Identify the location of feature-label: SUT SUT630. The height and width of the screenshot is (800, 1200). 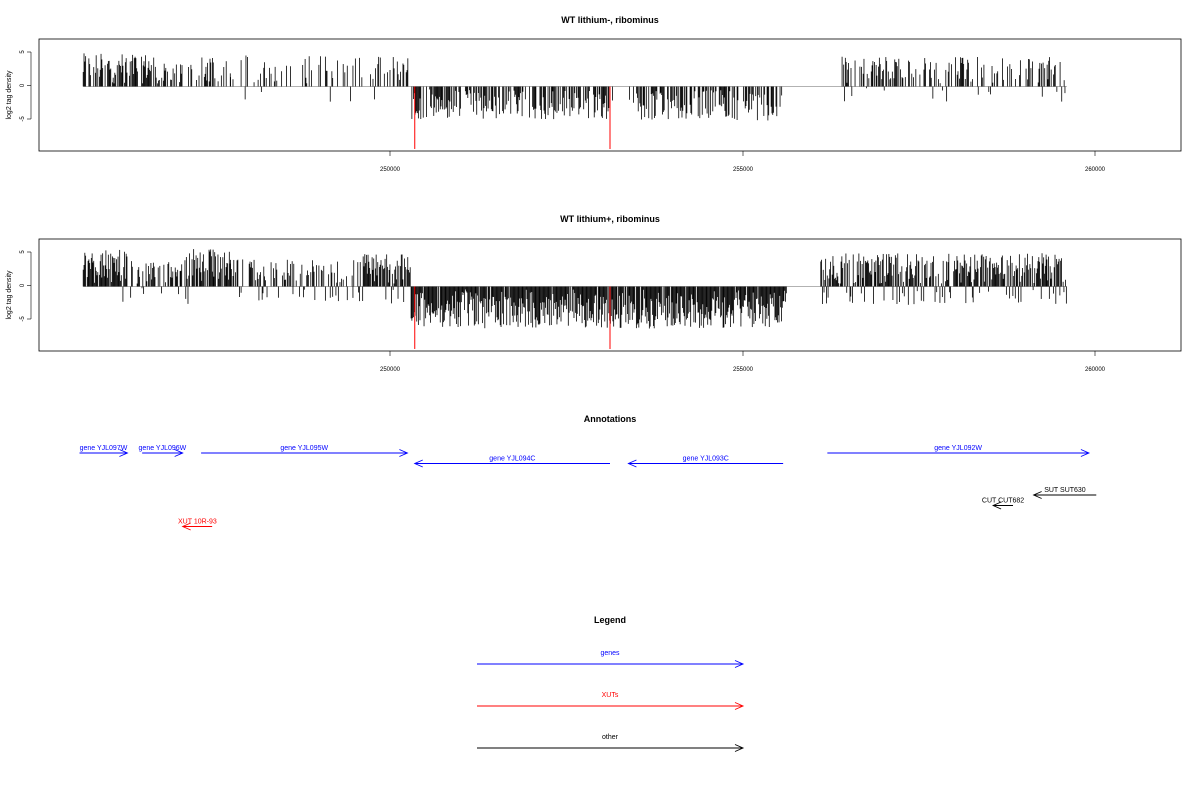
(1065, 490).